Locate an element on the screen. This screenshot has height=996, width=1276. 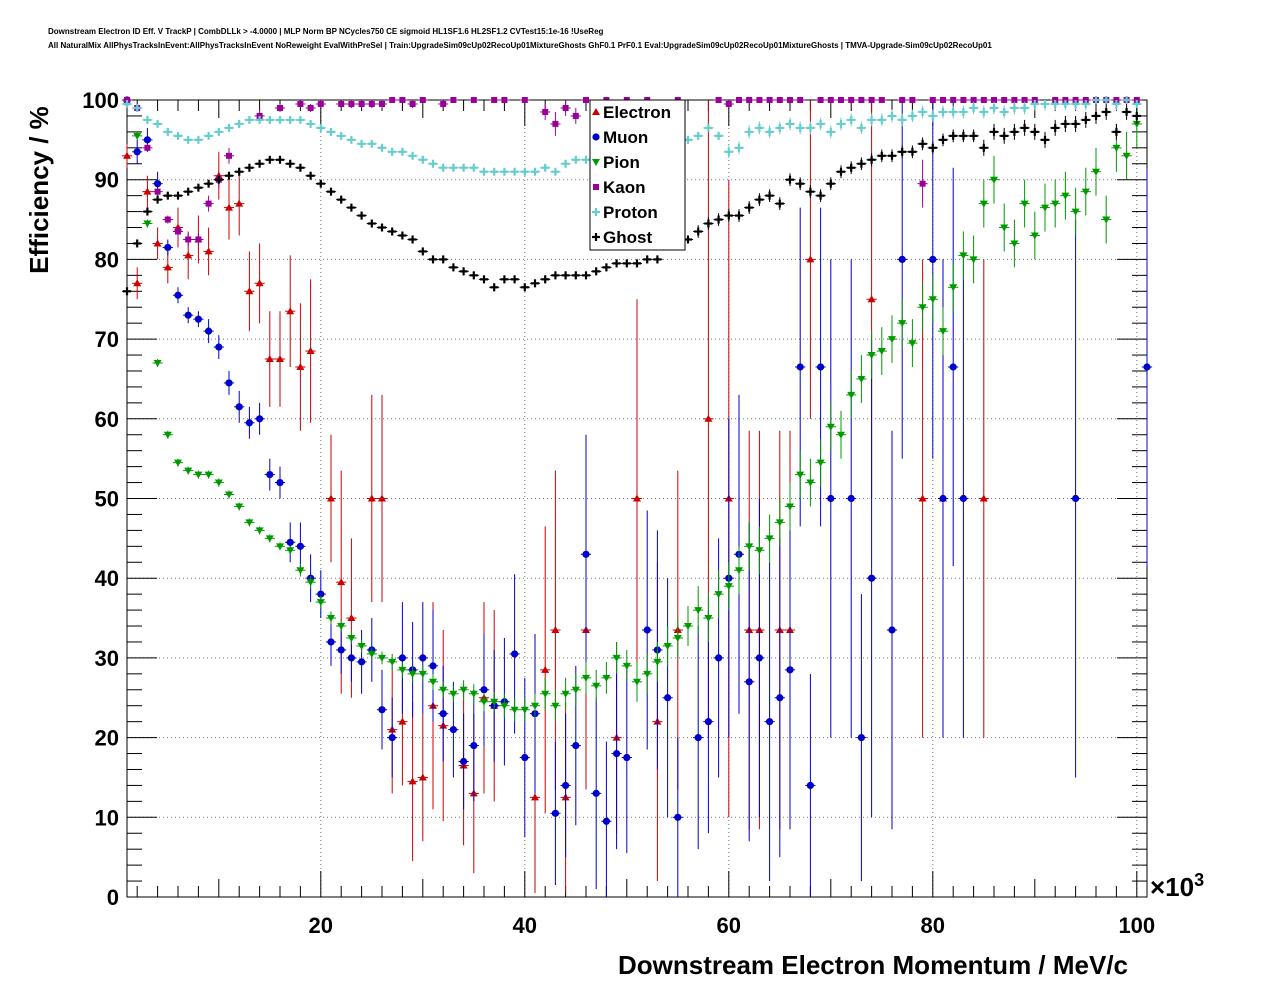
y-tick-label: 90 is located at coordinates (107, 180).